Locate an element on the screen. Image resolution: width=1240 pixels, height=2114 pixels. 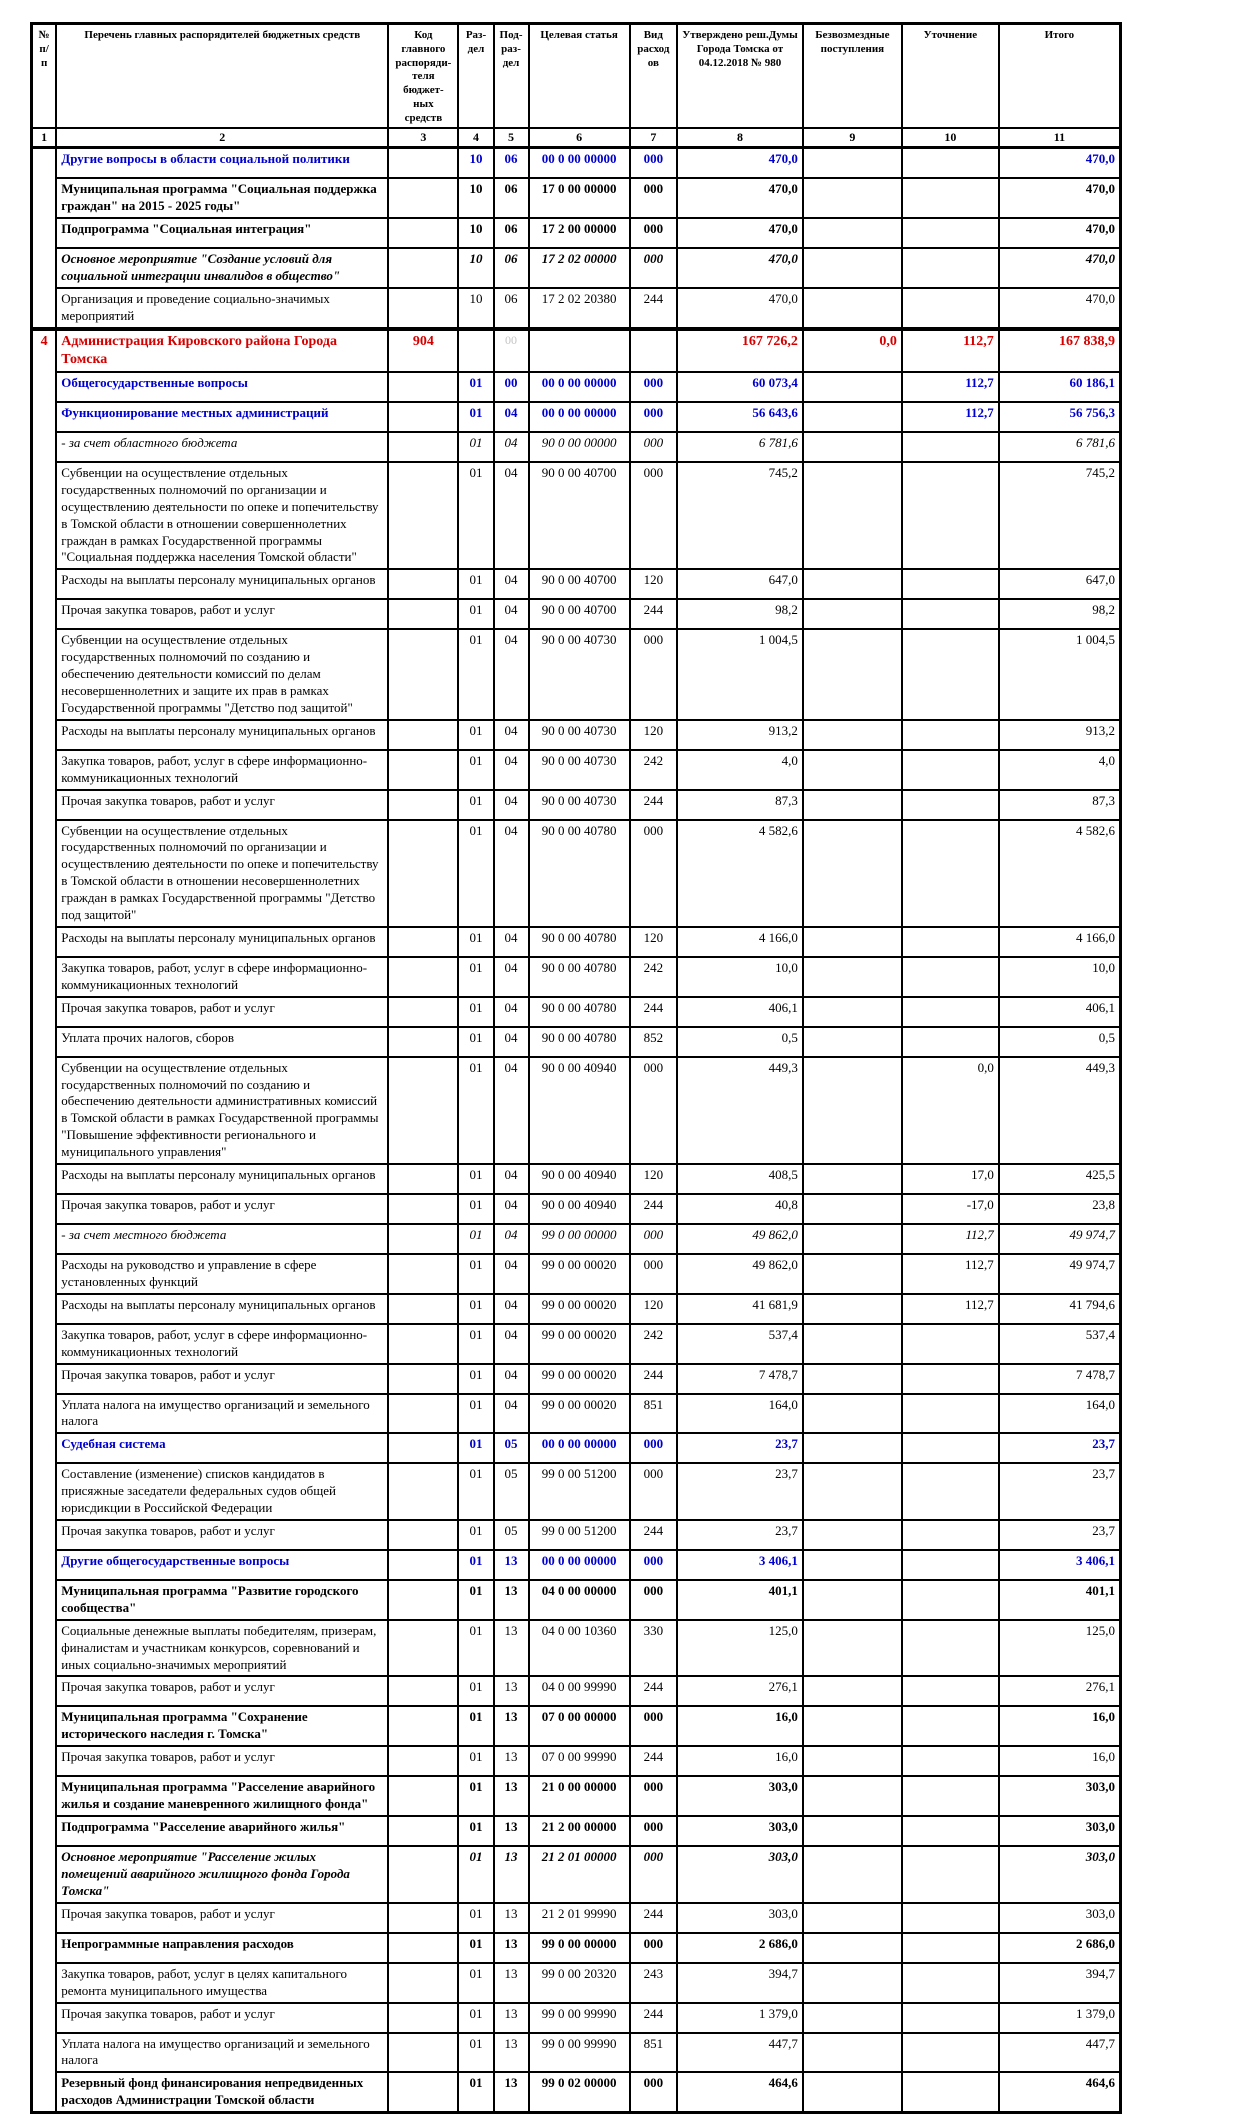
cell-total: 0,5 is located at coordinates (1059, 1041).